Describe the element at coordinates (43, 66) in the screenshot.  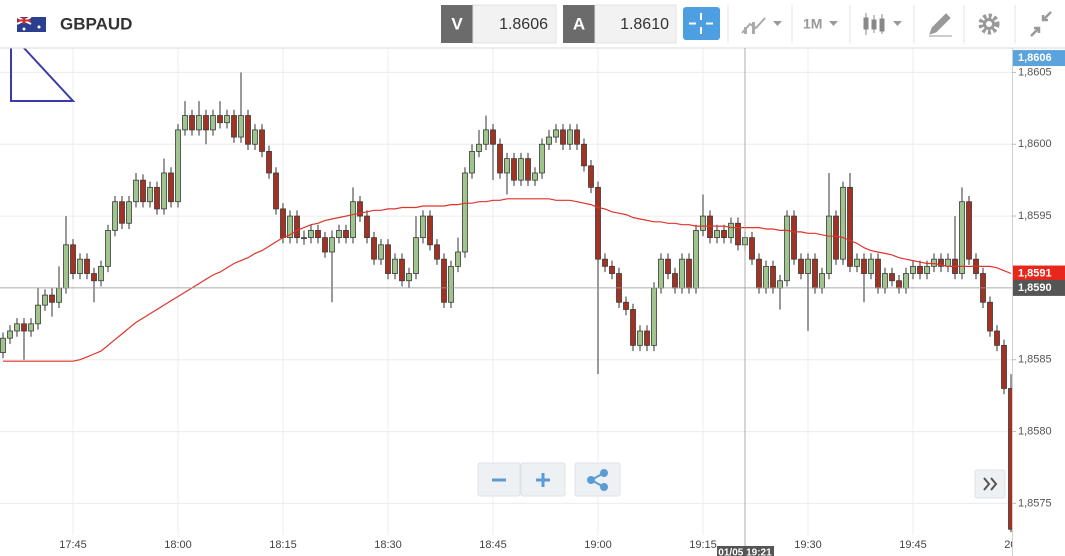
I see `triangle-drawing` at that location.